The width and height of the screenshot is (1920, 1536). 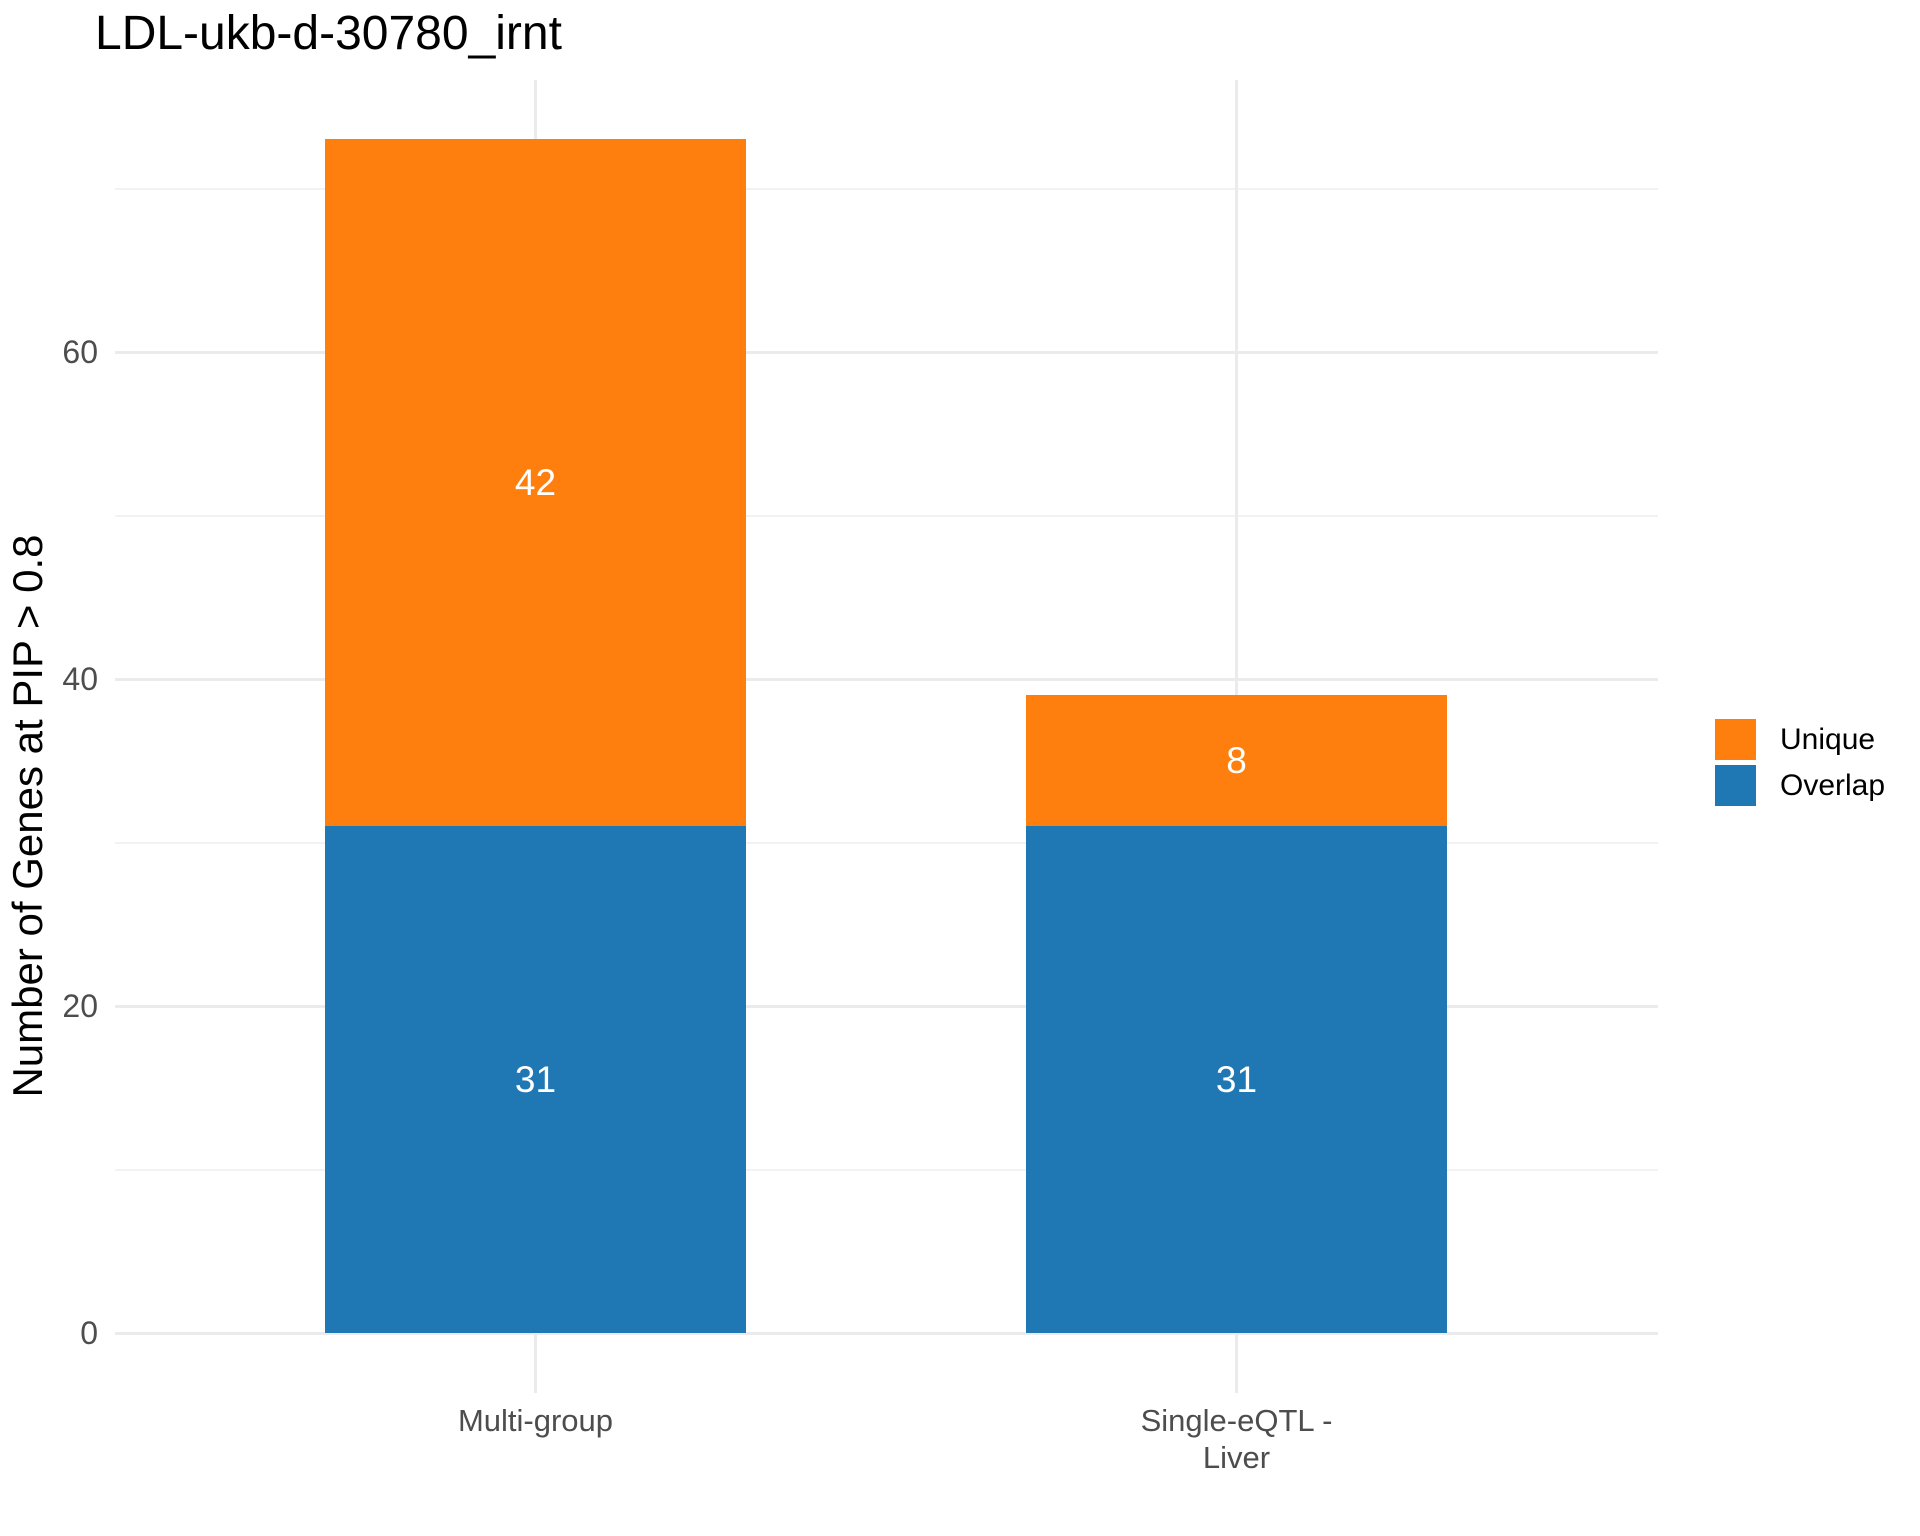 I want to click on x-category-label-1: Multi-group, so click(x=535, y=1420).